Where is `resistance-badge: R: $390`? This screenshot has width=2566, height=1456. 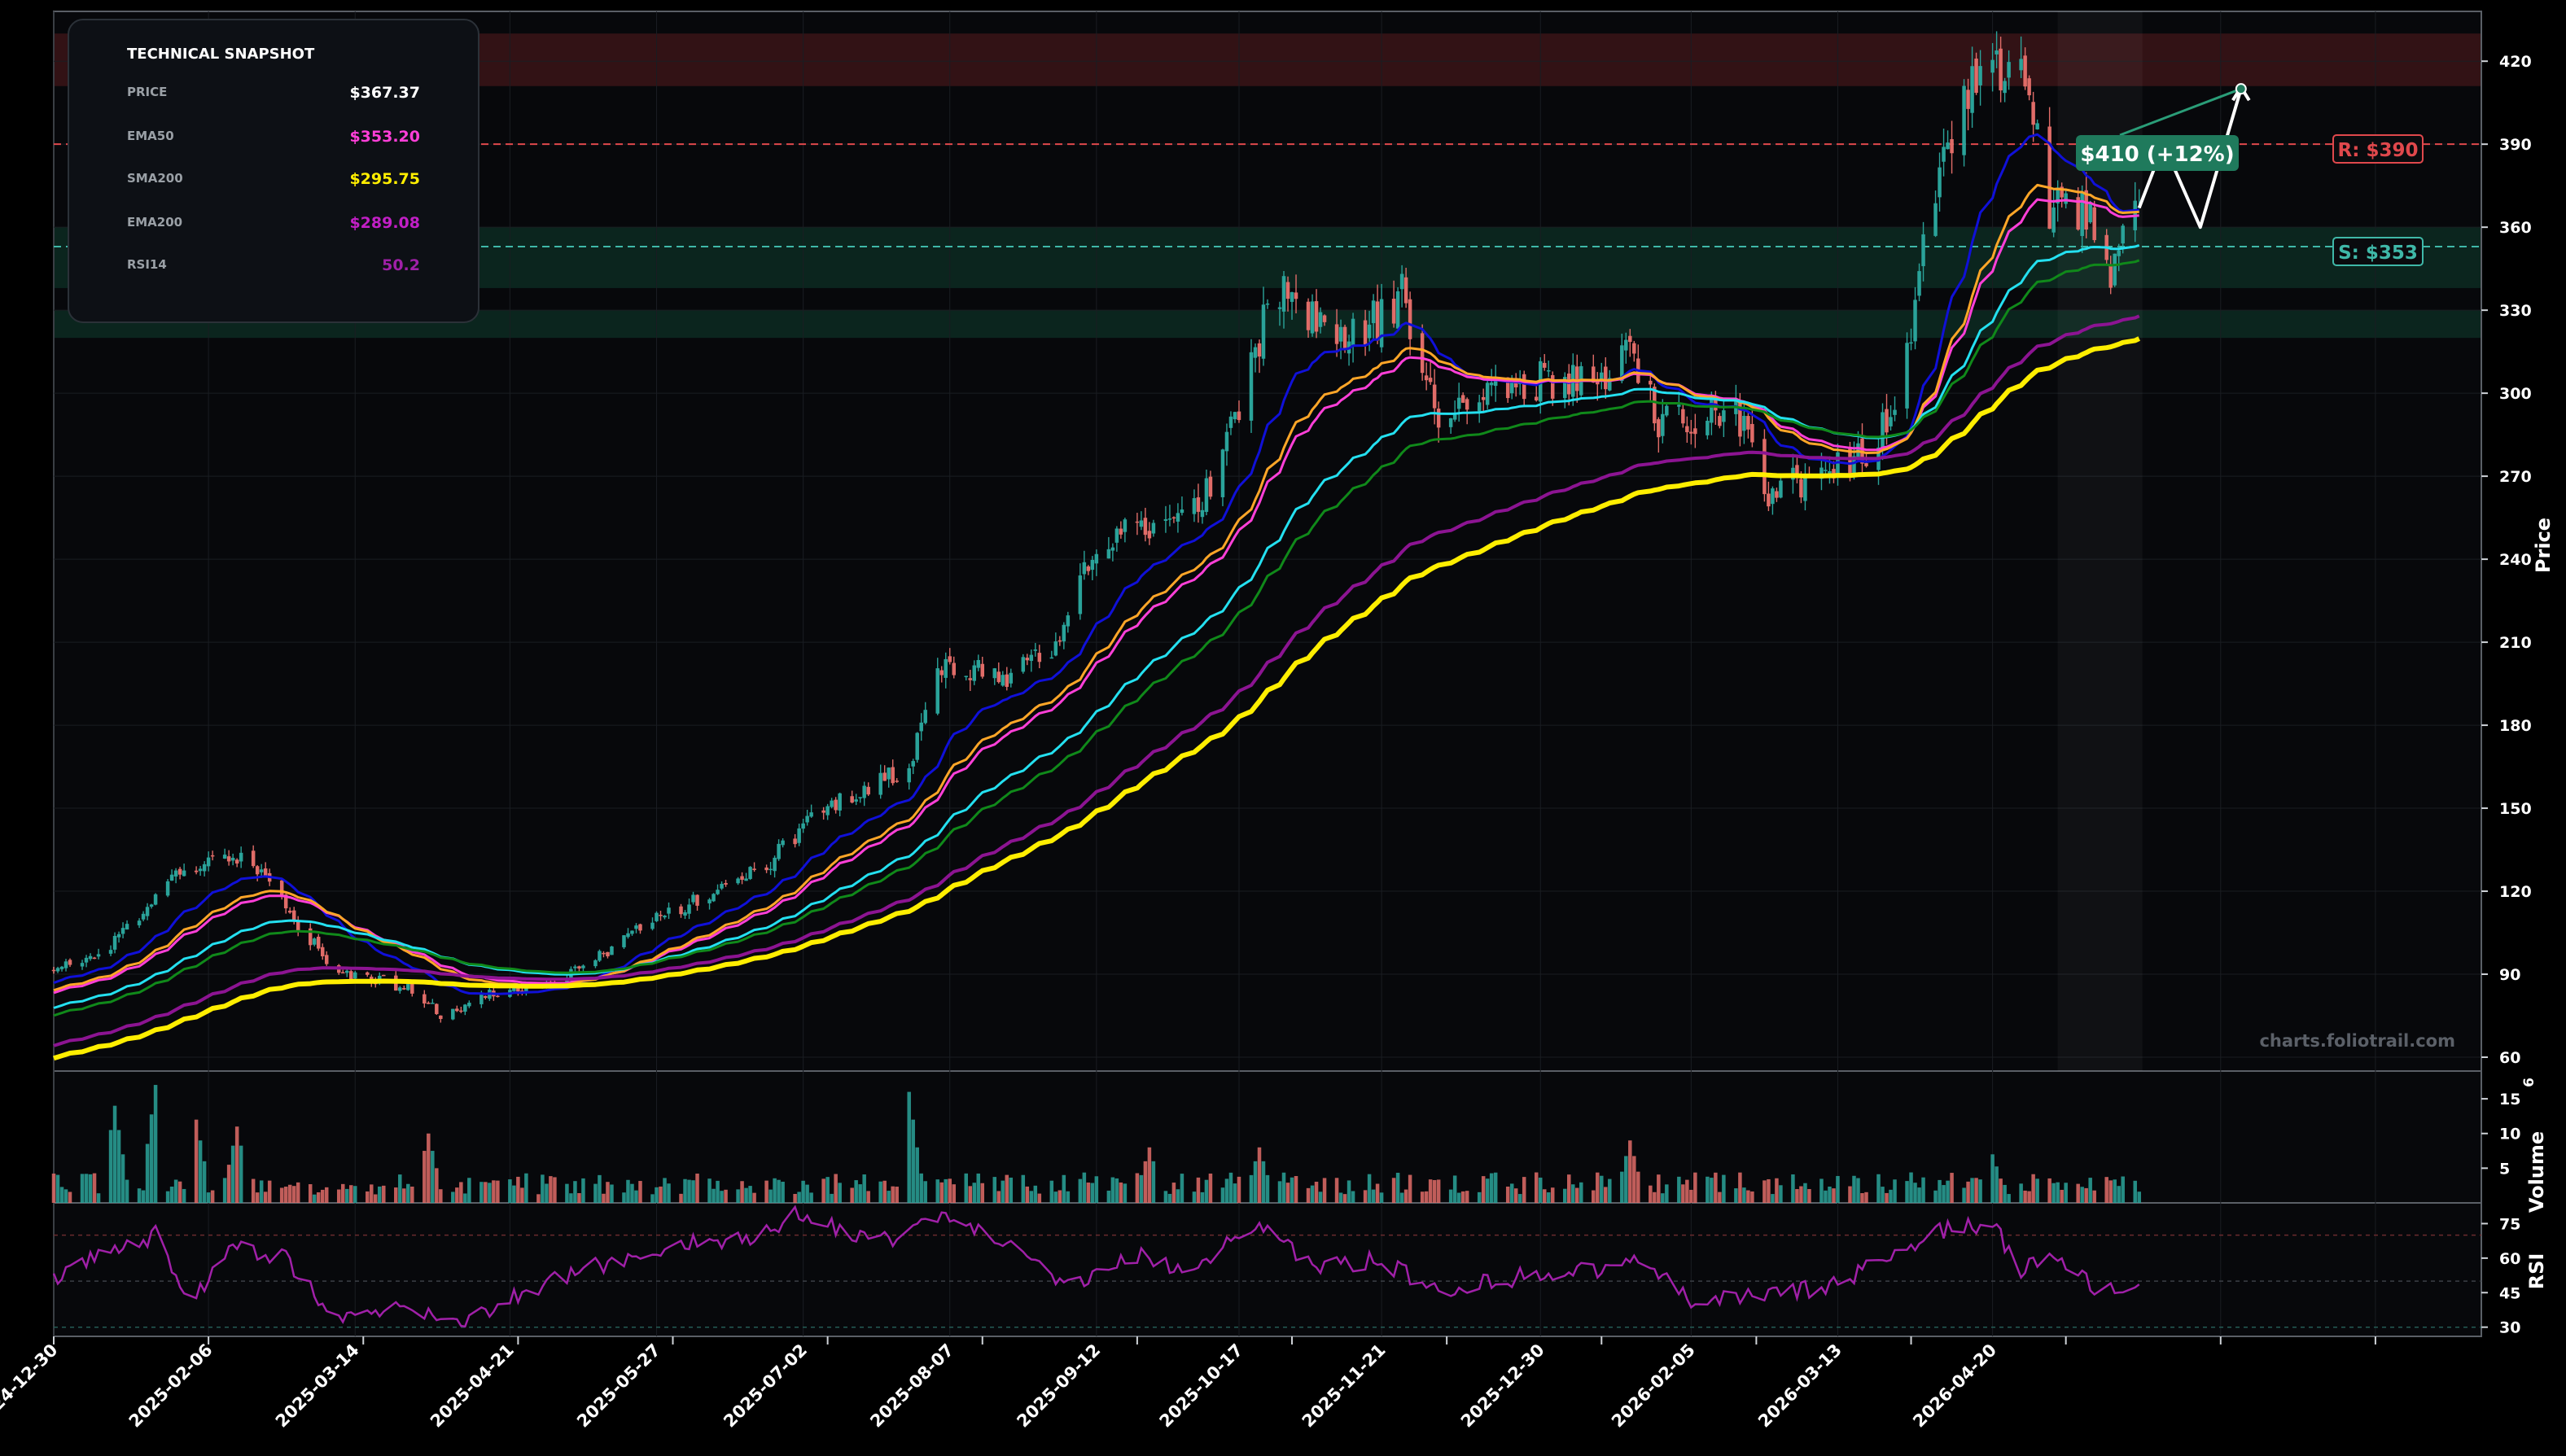
resistance-badge: R: $390 is located at coordinates (2378, 149).